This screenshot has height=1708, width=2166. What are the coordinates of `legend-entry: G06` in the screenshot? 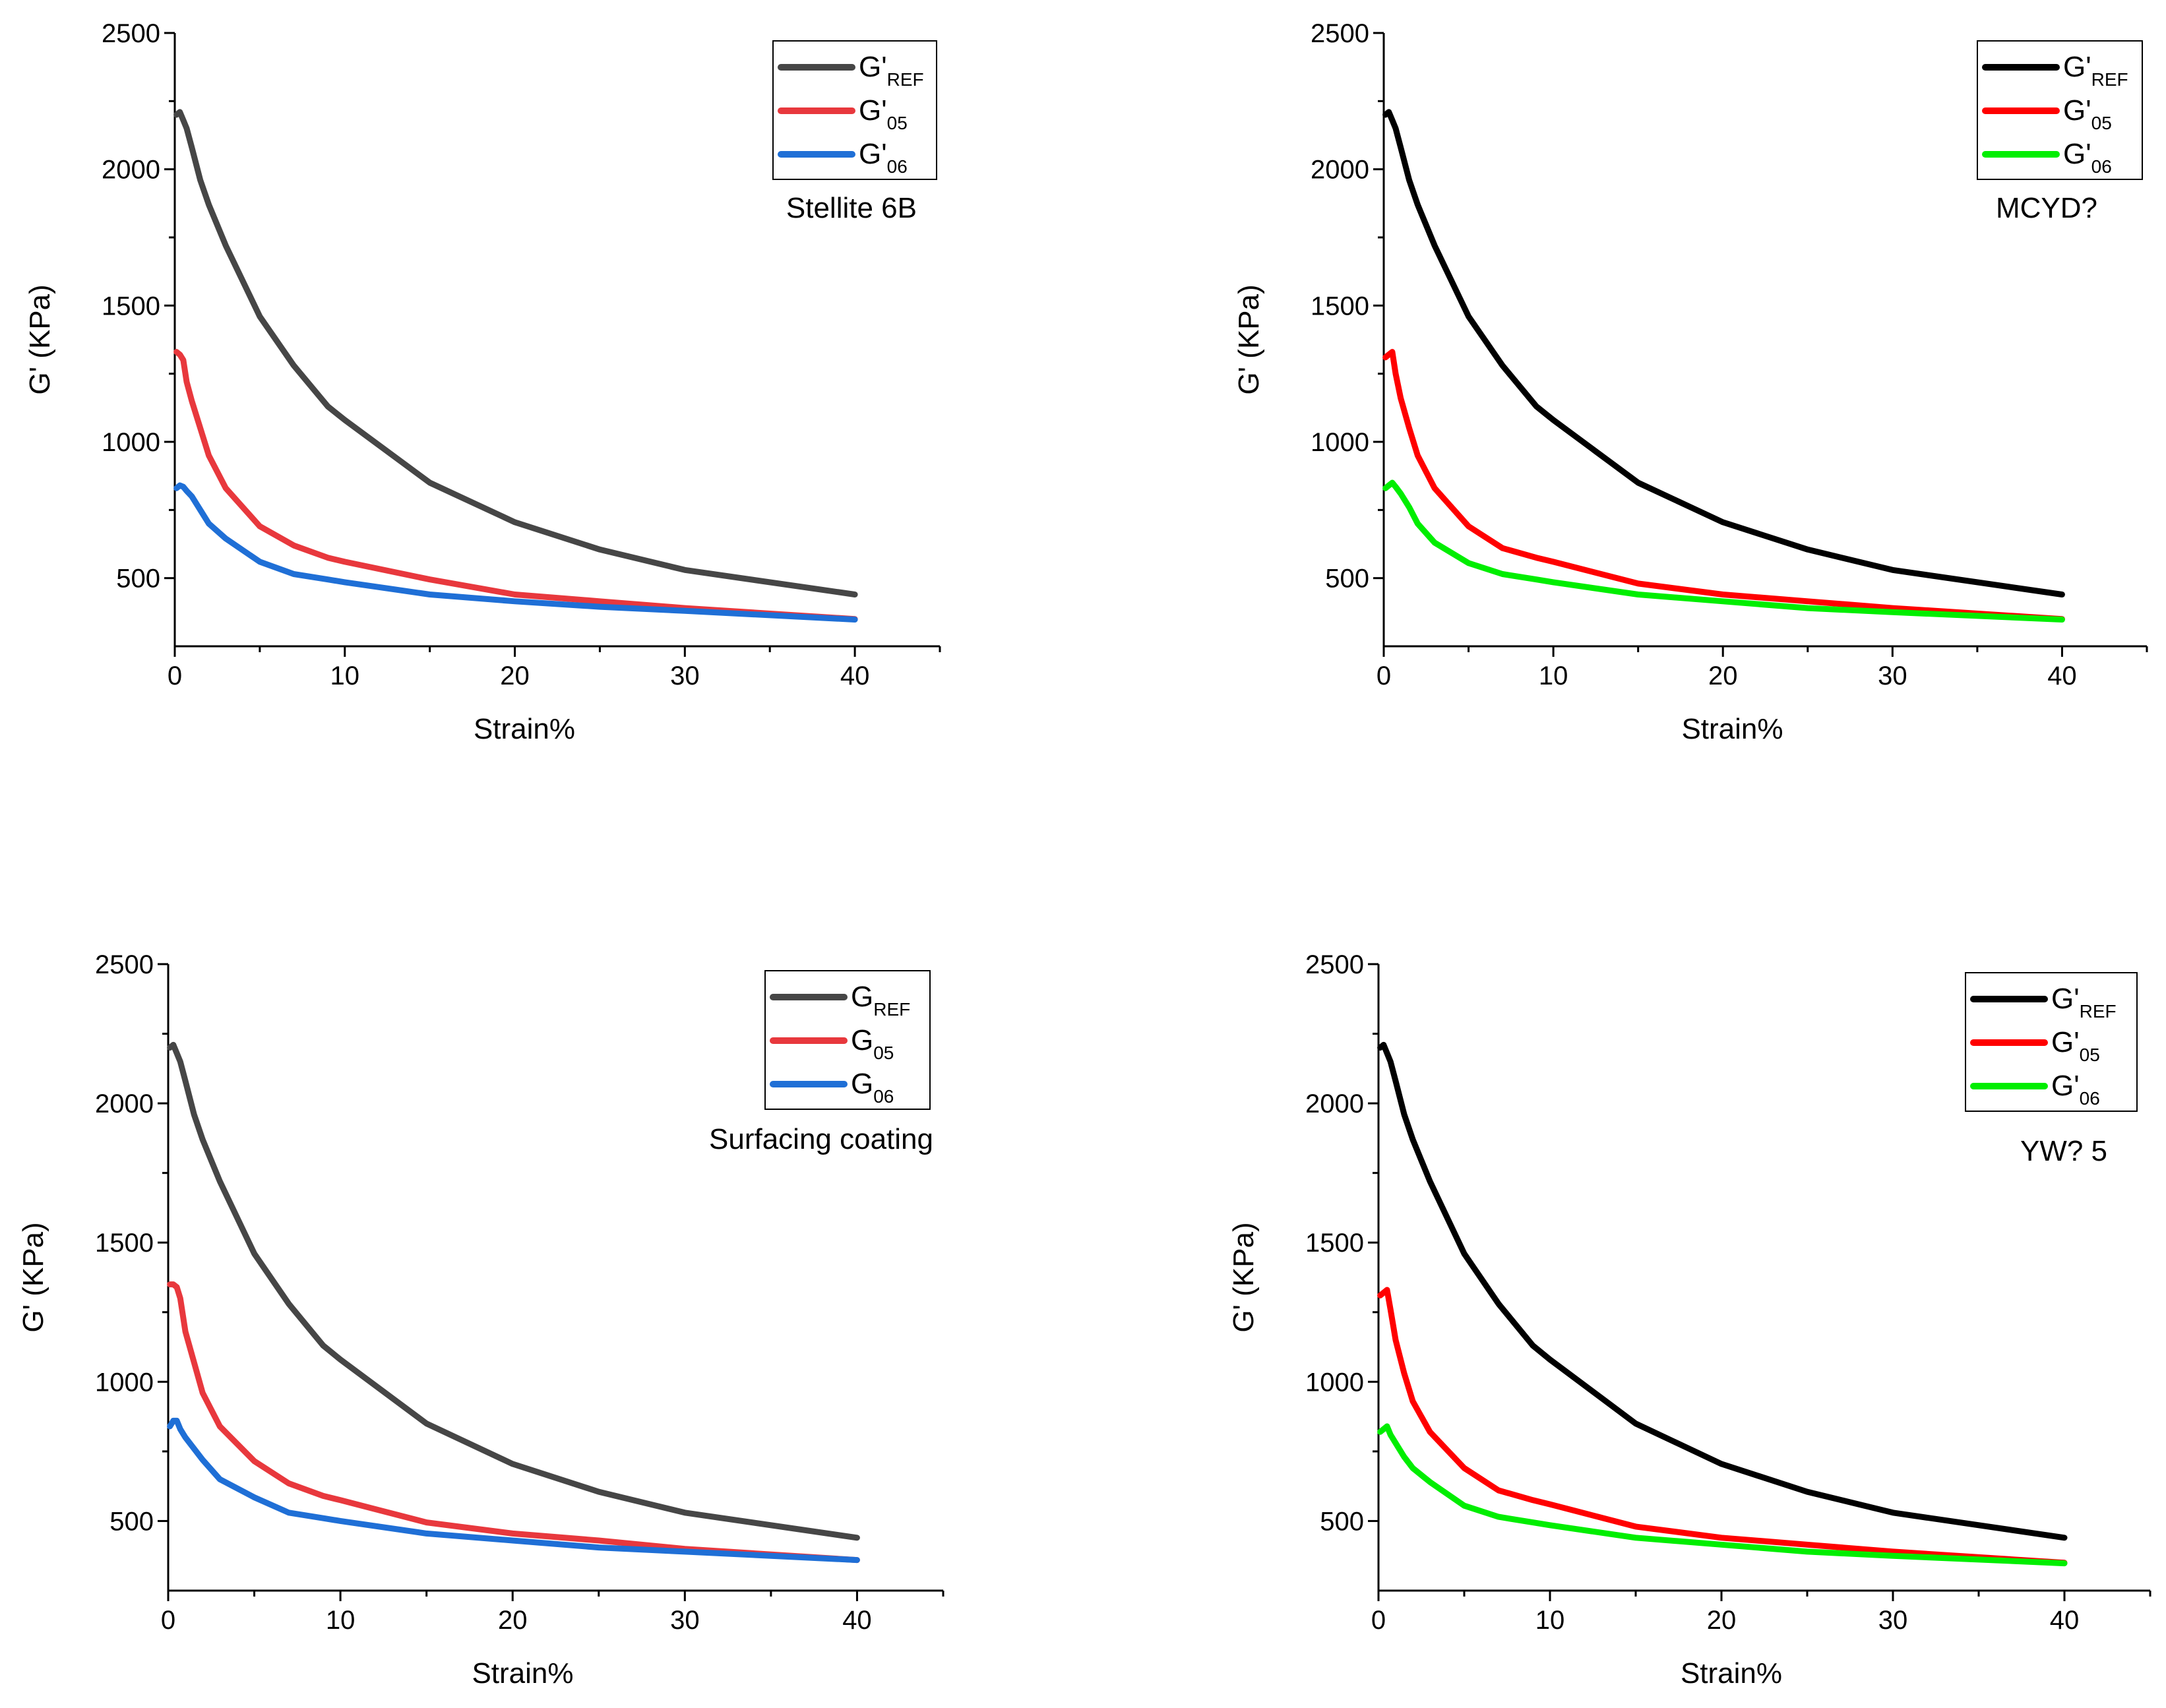 It's located at (872, 1087).